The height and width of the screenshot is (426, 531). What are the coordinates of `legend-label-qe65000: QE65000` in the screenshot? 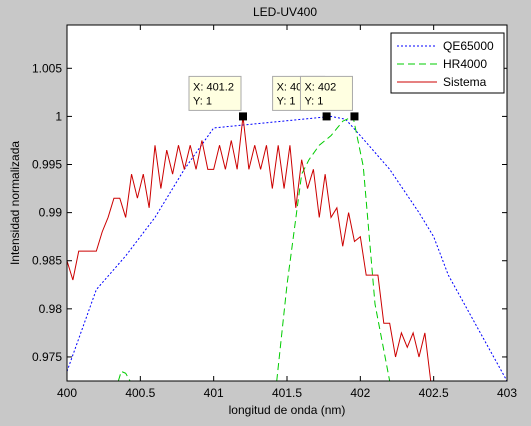 It's located at (468, 46).